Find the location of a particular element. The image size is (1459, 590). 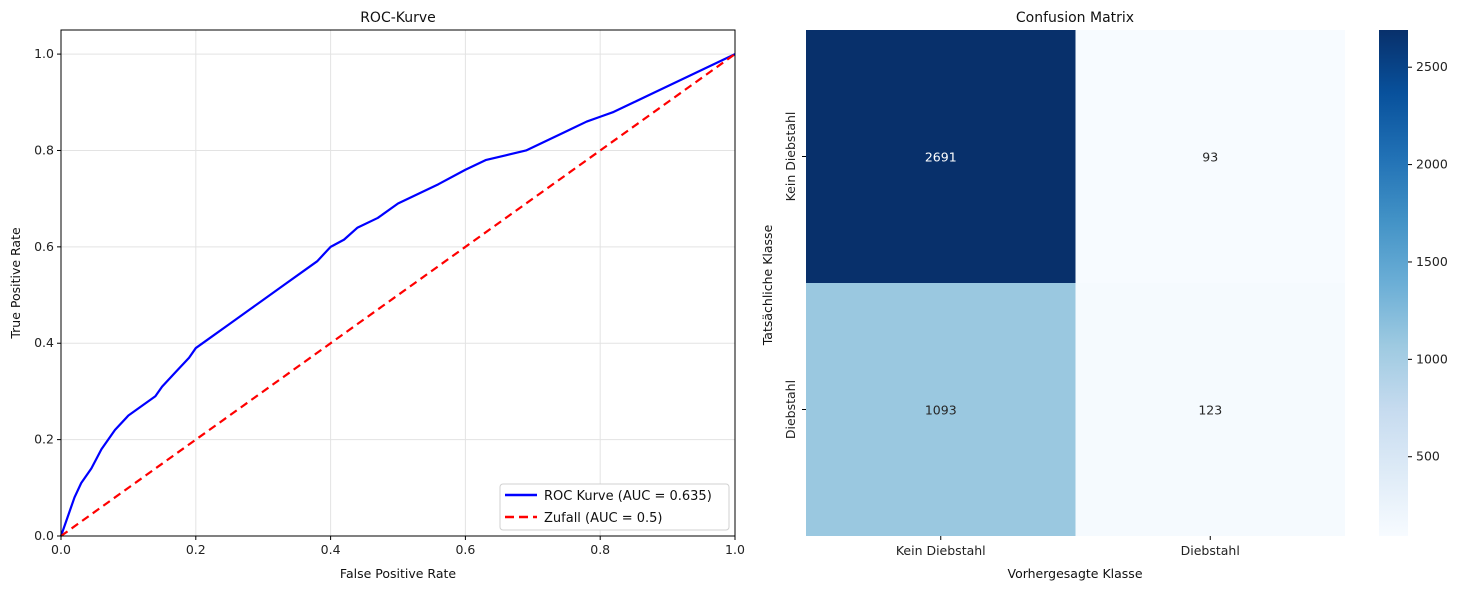

colorbar is located at coordinates (1393, 283).